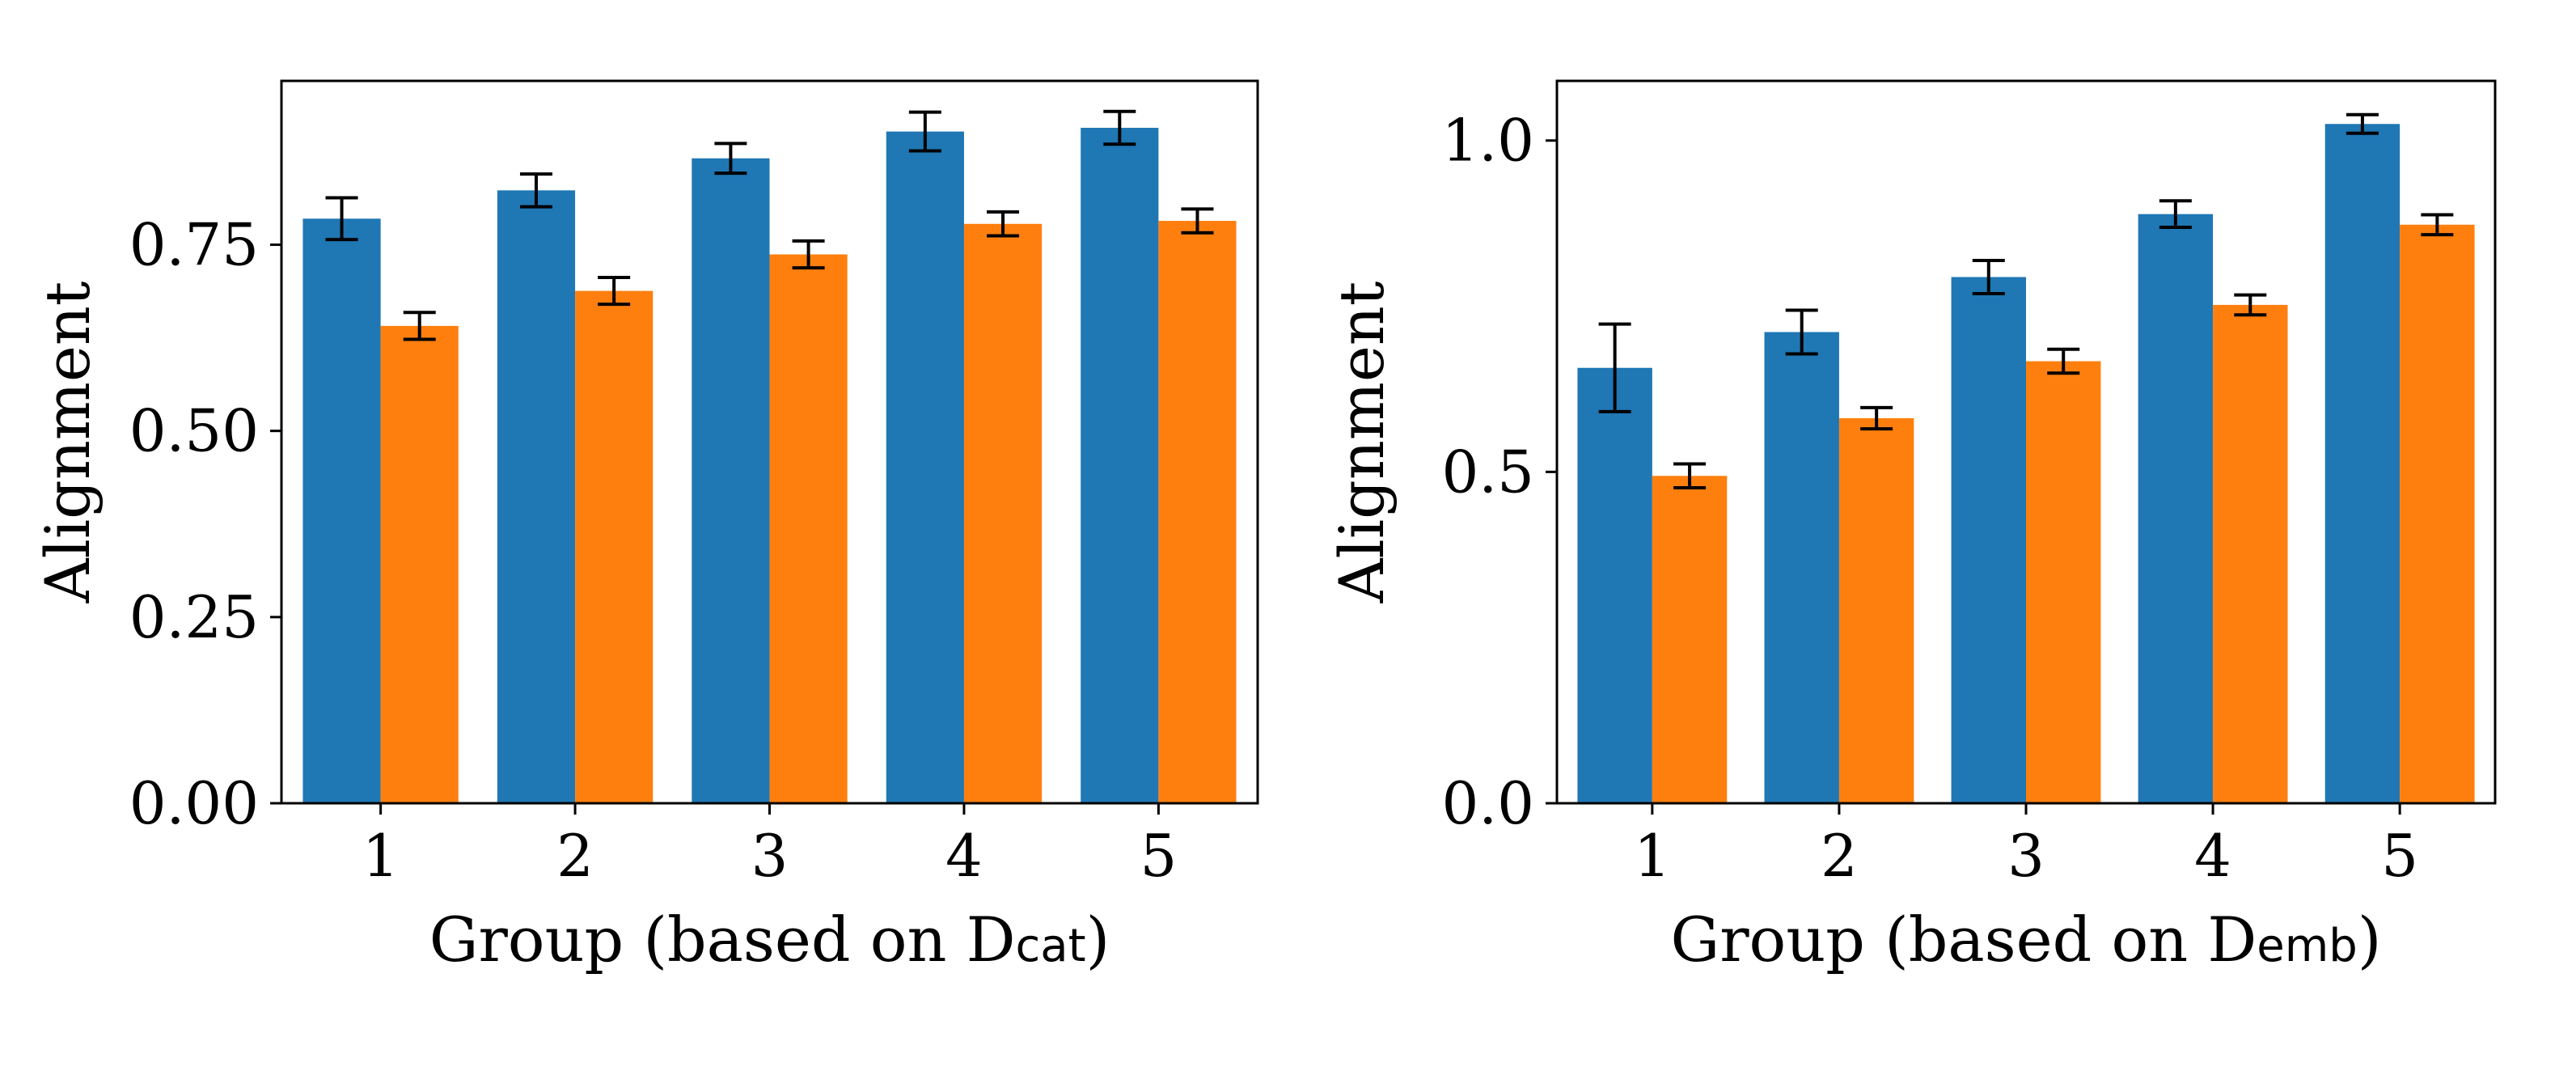 The width and height of the screenshot is (2576, 1071). Describe the element at coordinates (194, 617) in the screenshot. I see `y-tick-label: 0.25` at that location.